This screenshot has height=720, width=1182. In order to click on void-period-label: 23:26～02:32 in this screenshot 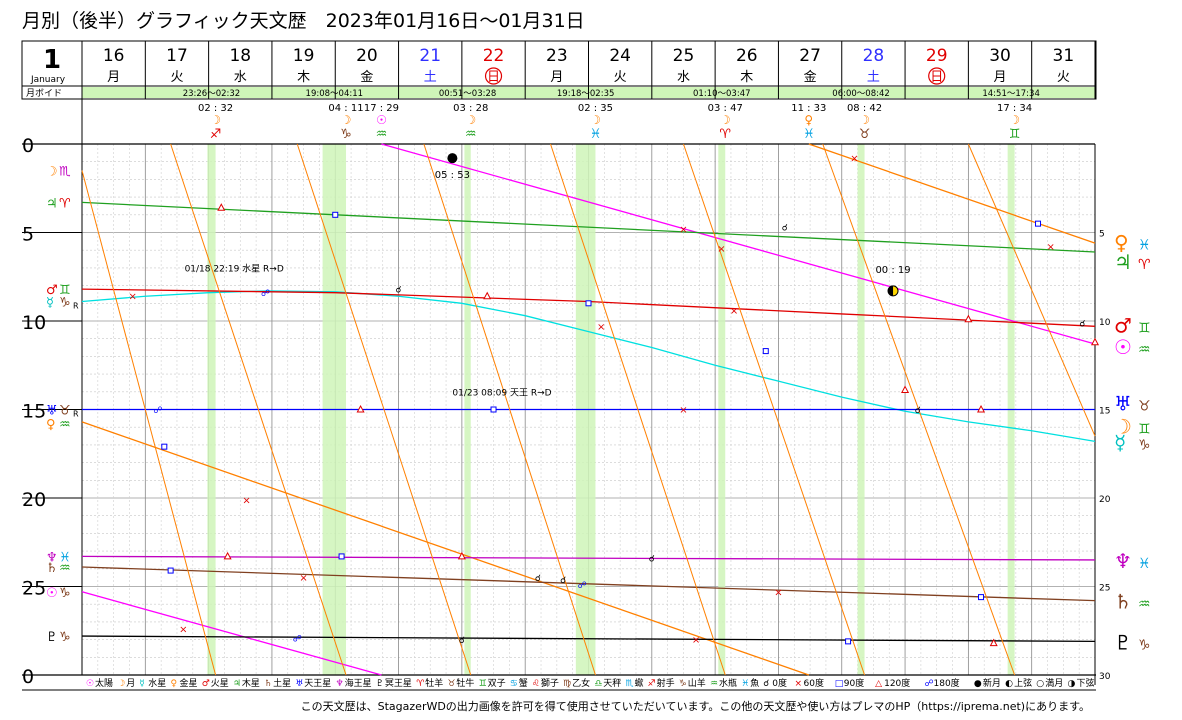, I will do `click(212, 94)`.